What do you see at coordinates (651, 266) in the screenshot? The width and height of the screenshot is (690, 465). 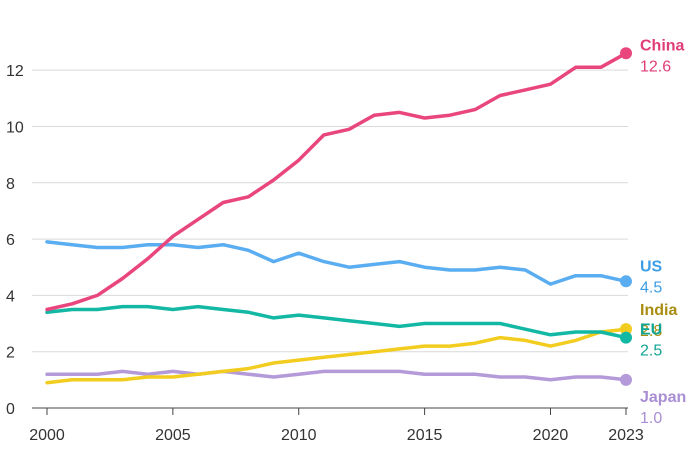 I see `end-label-name-us: US` at bounding box center [651, 266].